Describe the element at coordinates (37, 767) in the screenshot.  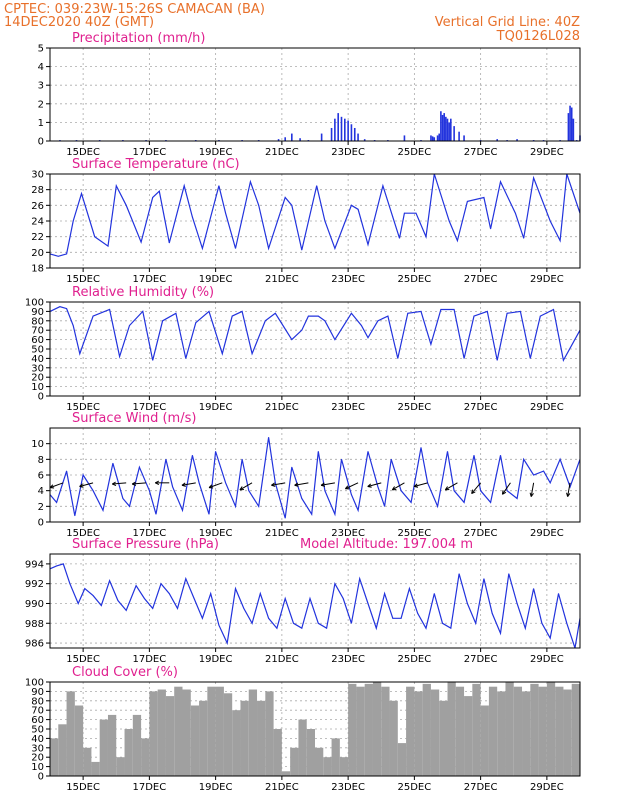
I see `y-tick-label: 10` at that location.